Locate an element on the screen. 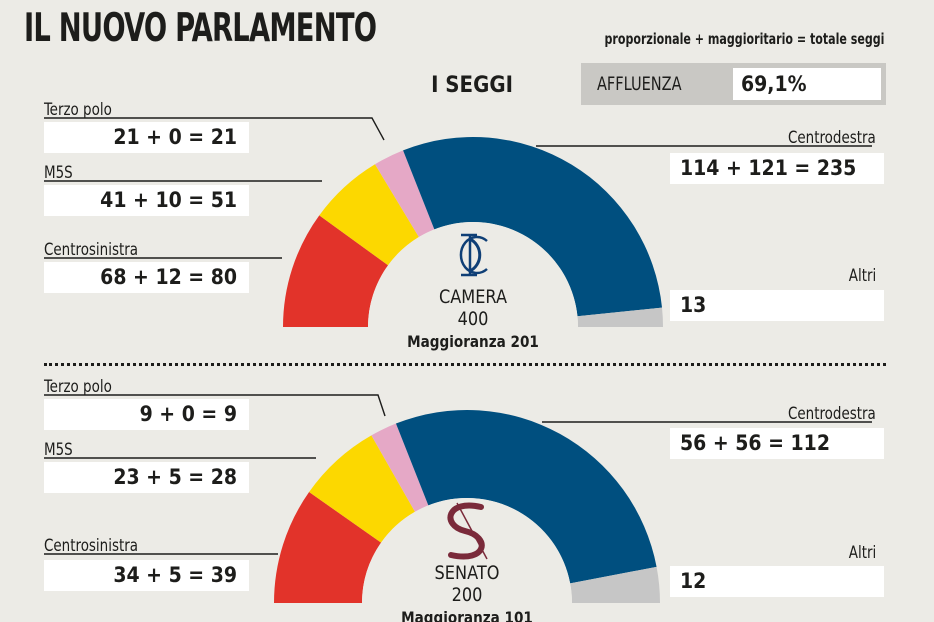  camera-centrodestra-seat-arc is located at coordinates (533, 227).